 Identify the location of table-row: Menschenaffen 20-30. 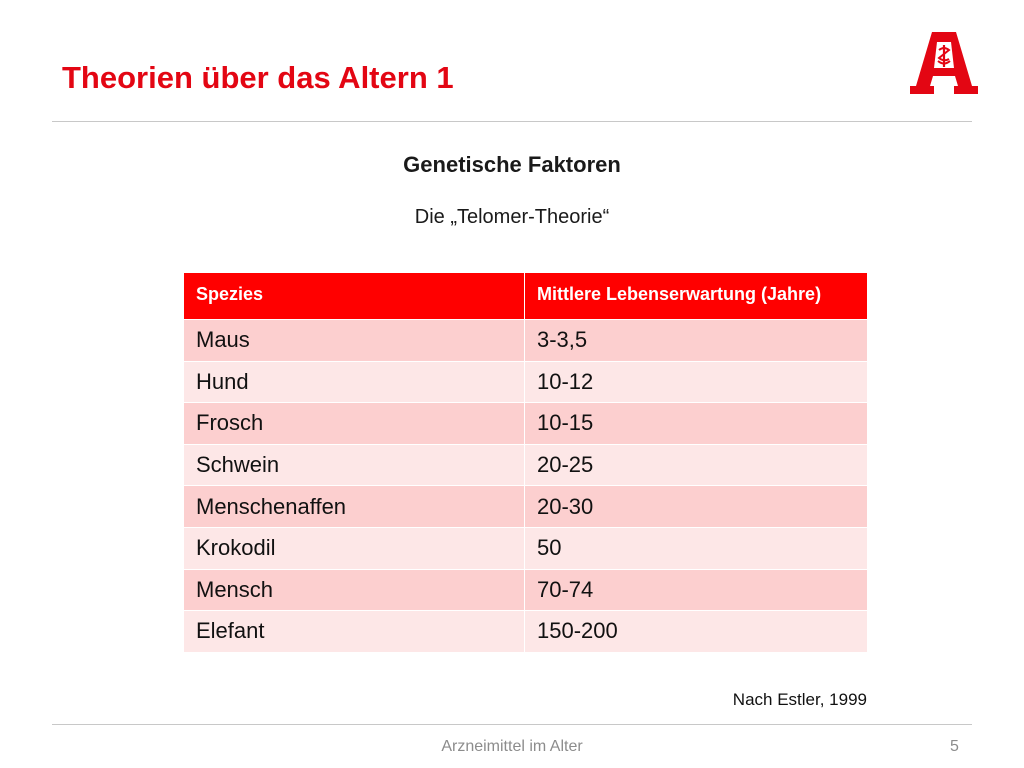
(525, 506).